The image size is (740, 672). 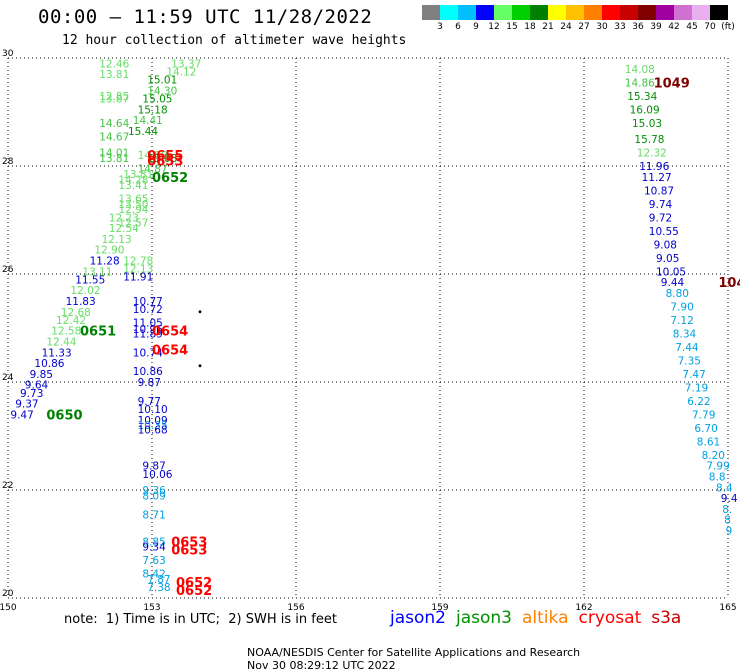 I want to click on data-point-label: 11.33, so click(x=57, y=353).